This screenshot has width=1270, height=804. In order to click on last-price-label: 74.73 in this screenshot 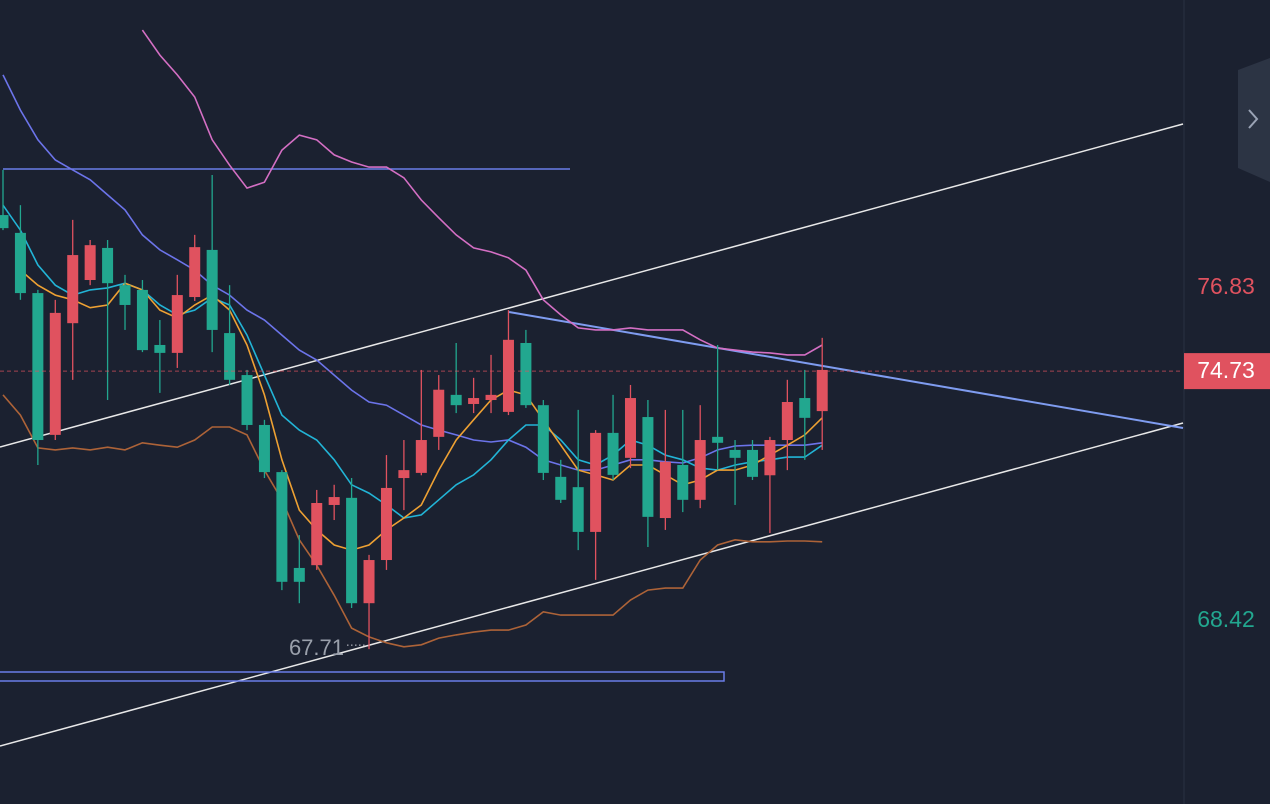, I will do `click(1226, 370)`.